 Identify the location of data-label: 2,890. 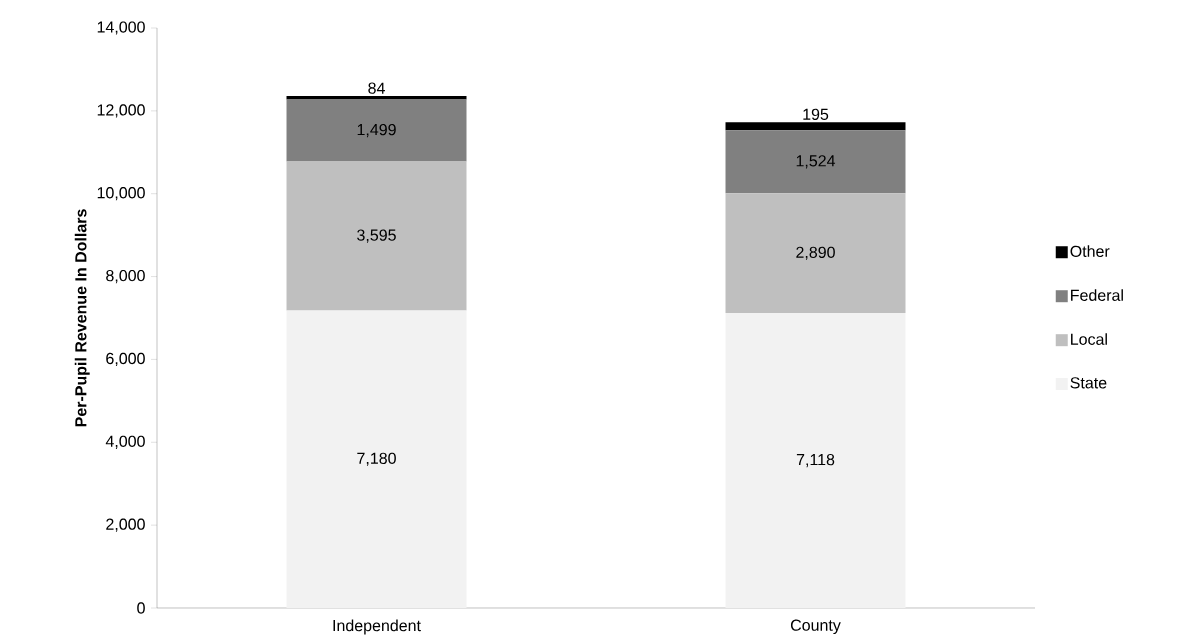
(815, 253).